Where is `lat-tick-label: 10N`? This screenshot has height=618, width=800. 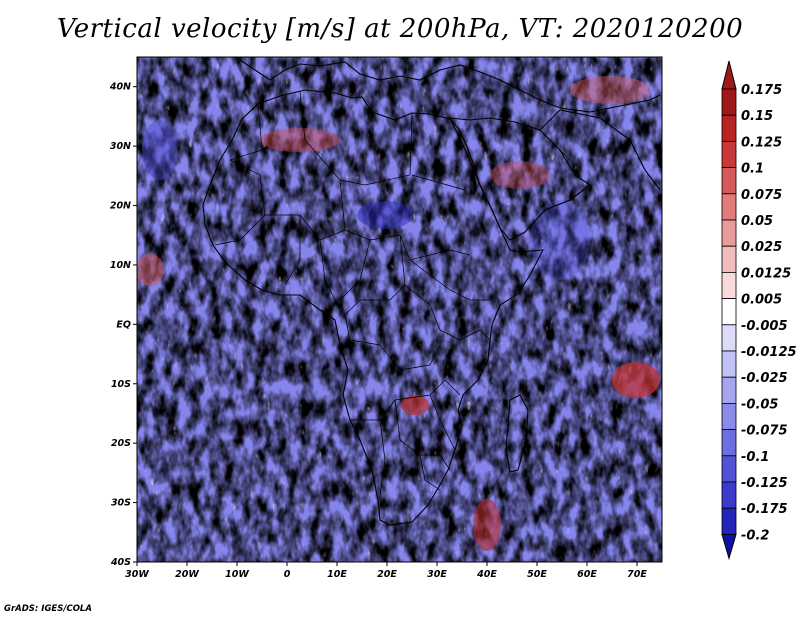
lat-tick-label: 10N is located at coordinates (120, 265).